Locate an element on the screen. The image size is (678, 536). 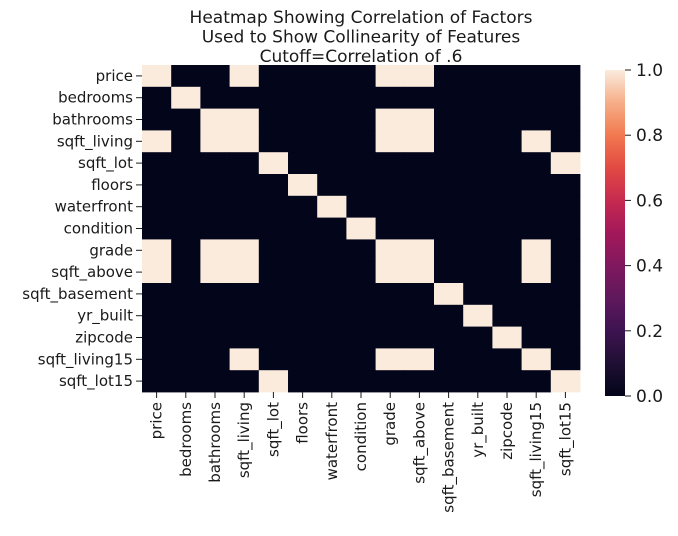
y-tick-label: sqft_above is located at coordinates (92, 272).